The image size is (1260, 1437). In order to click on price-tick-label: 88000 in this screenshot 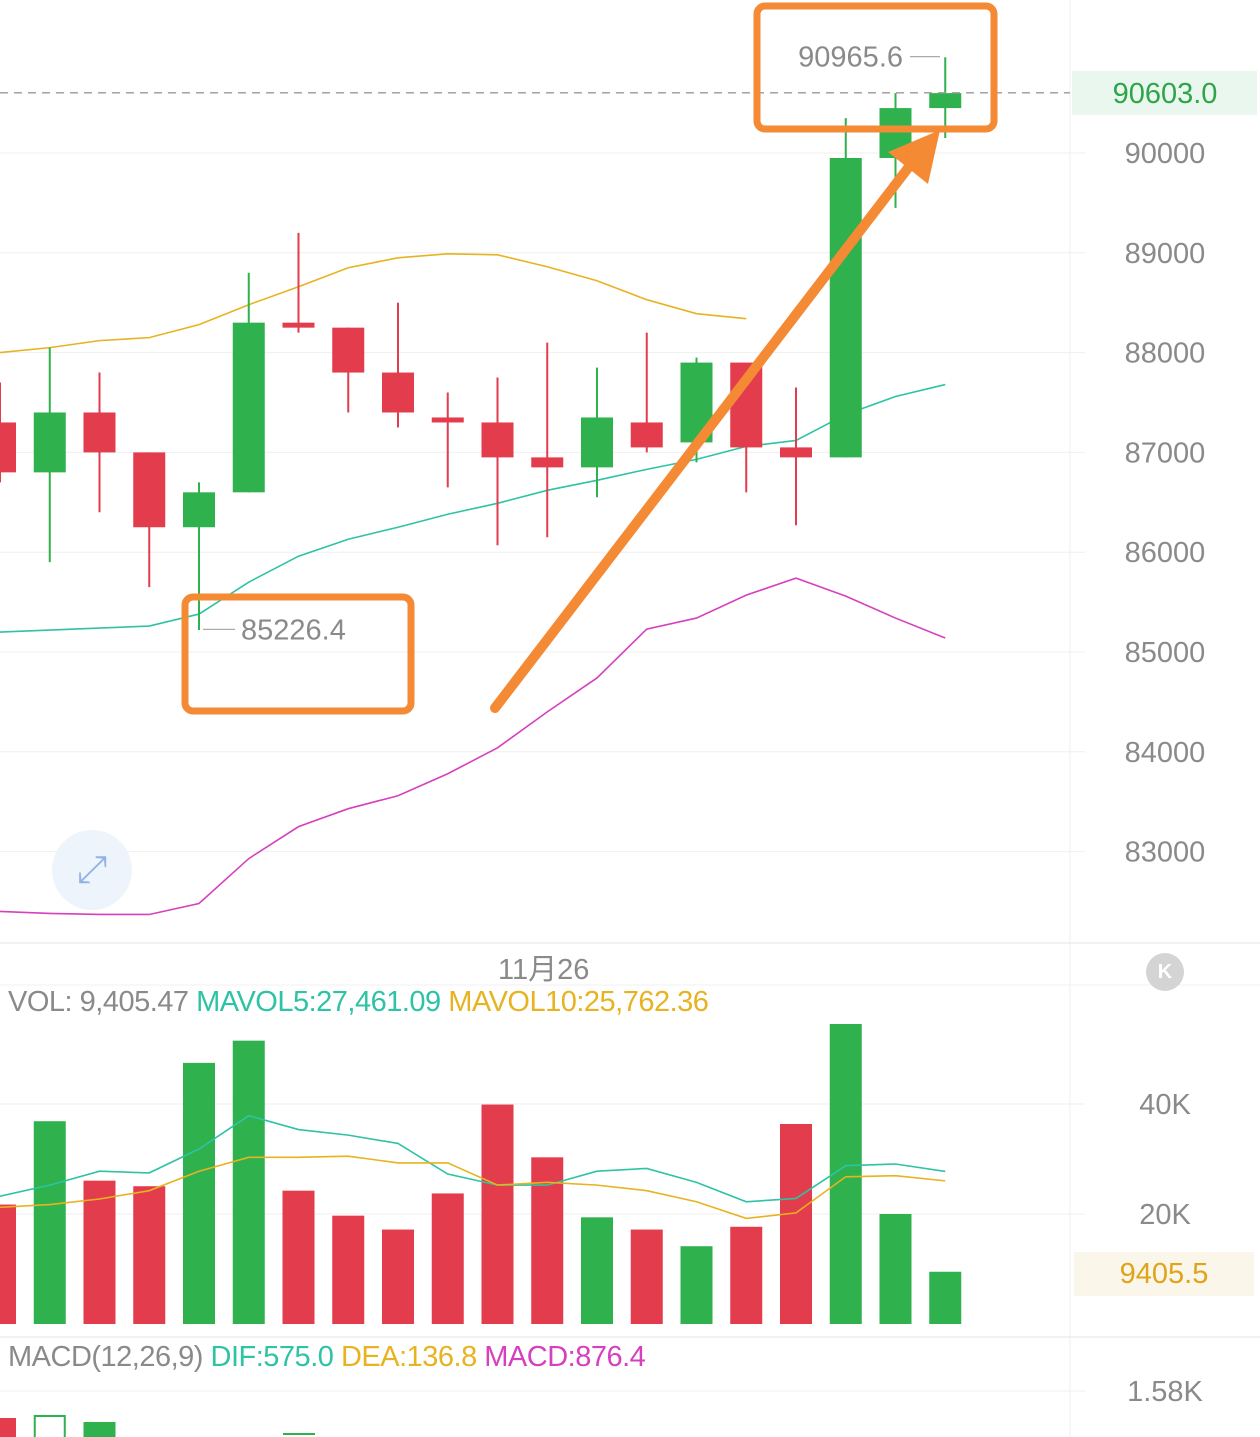, I will do `click(1165, 354)`.